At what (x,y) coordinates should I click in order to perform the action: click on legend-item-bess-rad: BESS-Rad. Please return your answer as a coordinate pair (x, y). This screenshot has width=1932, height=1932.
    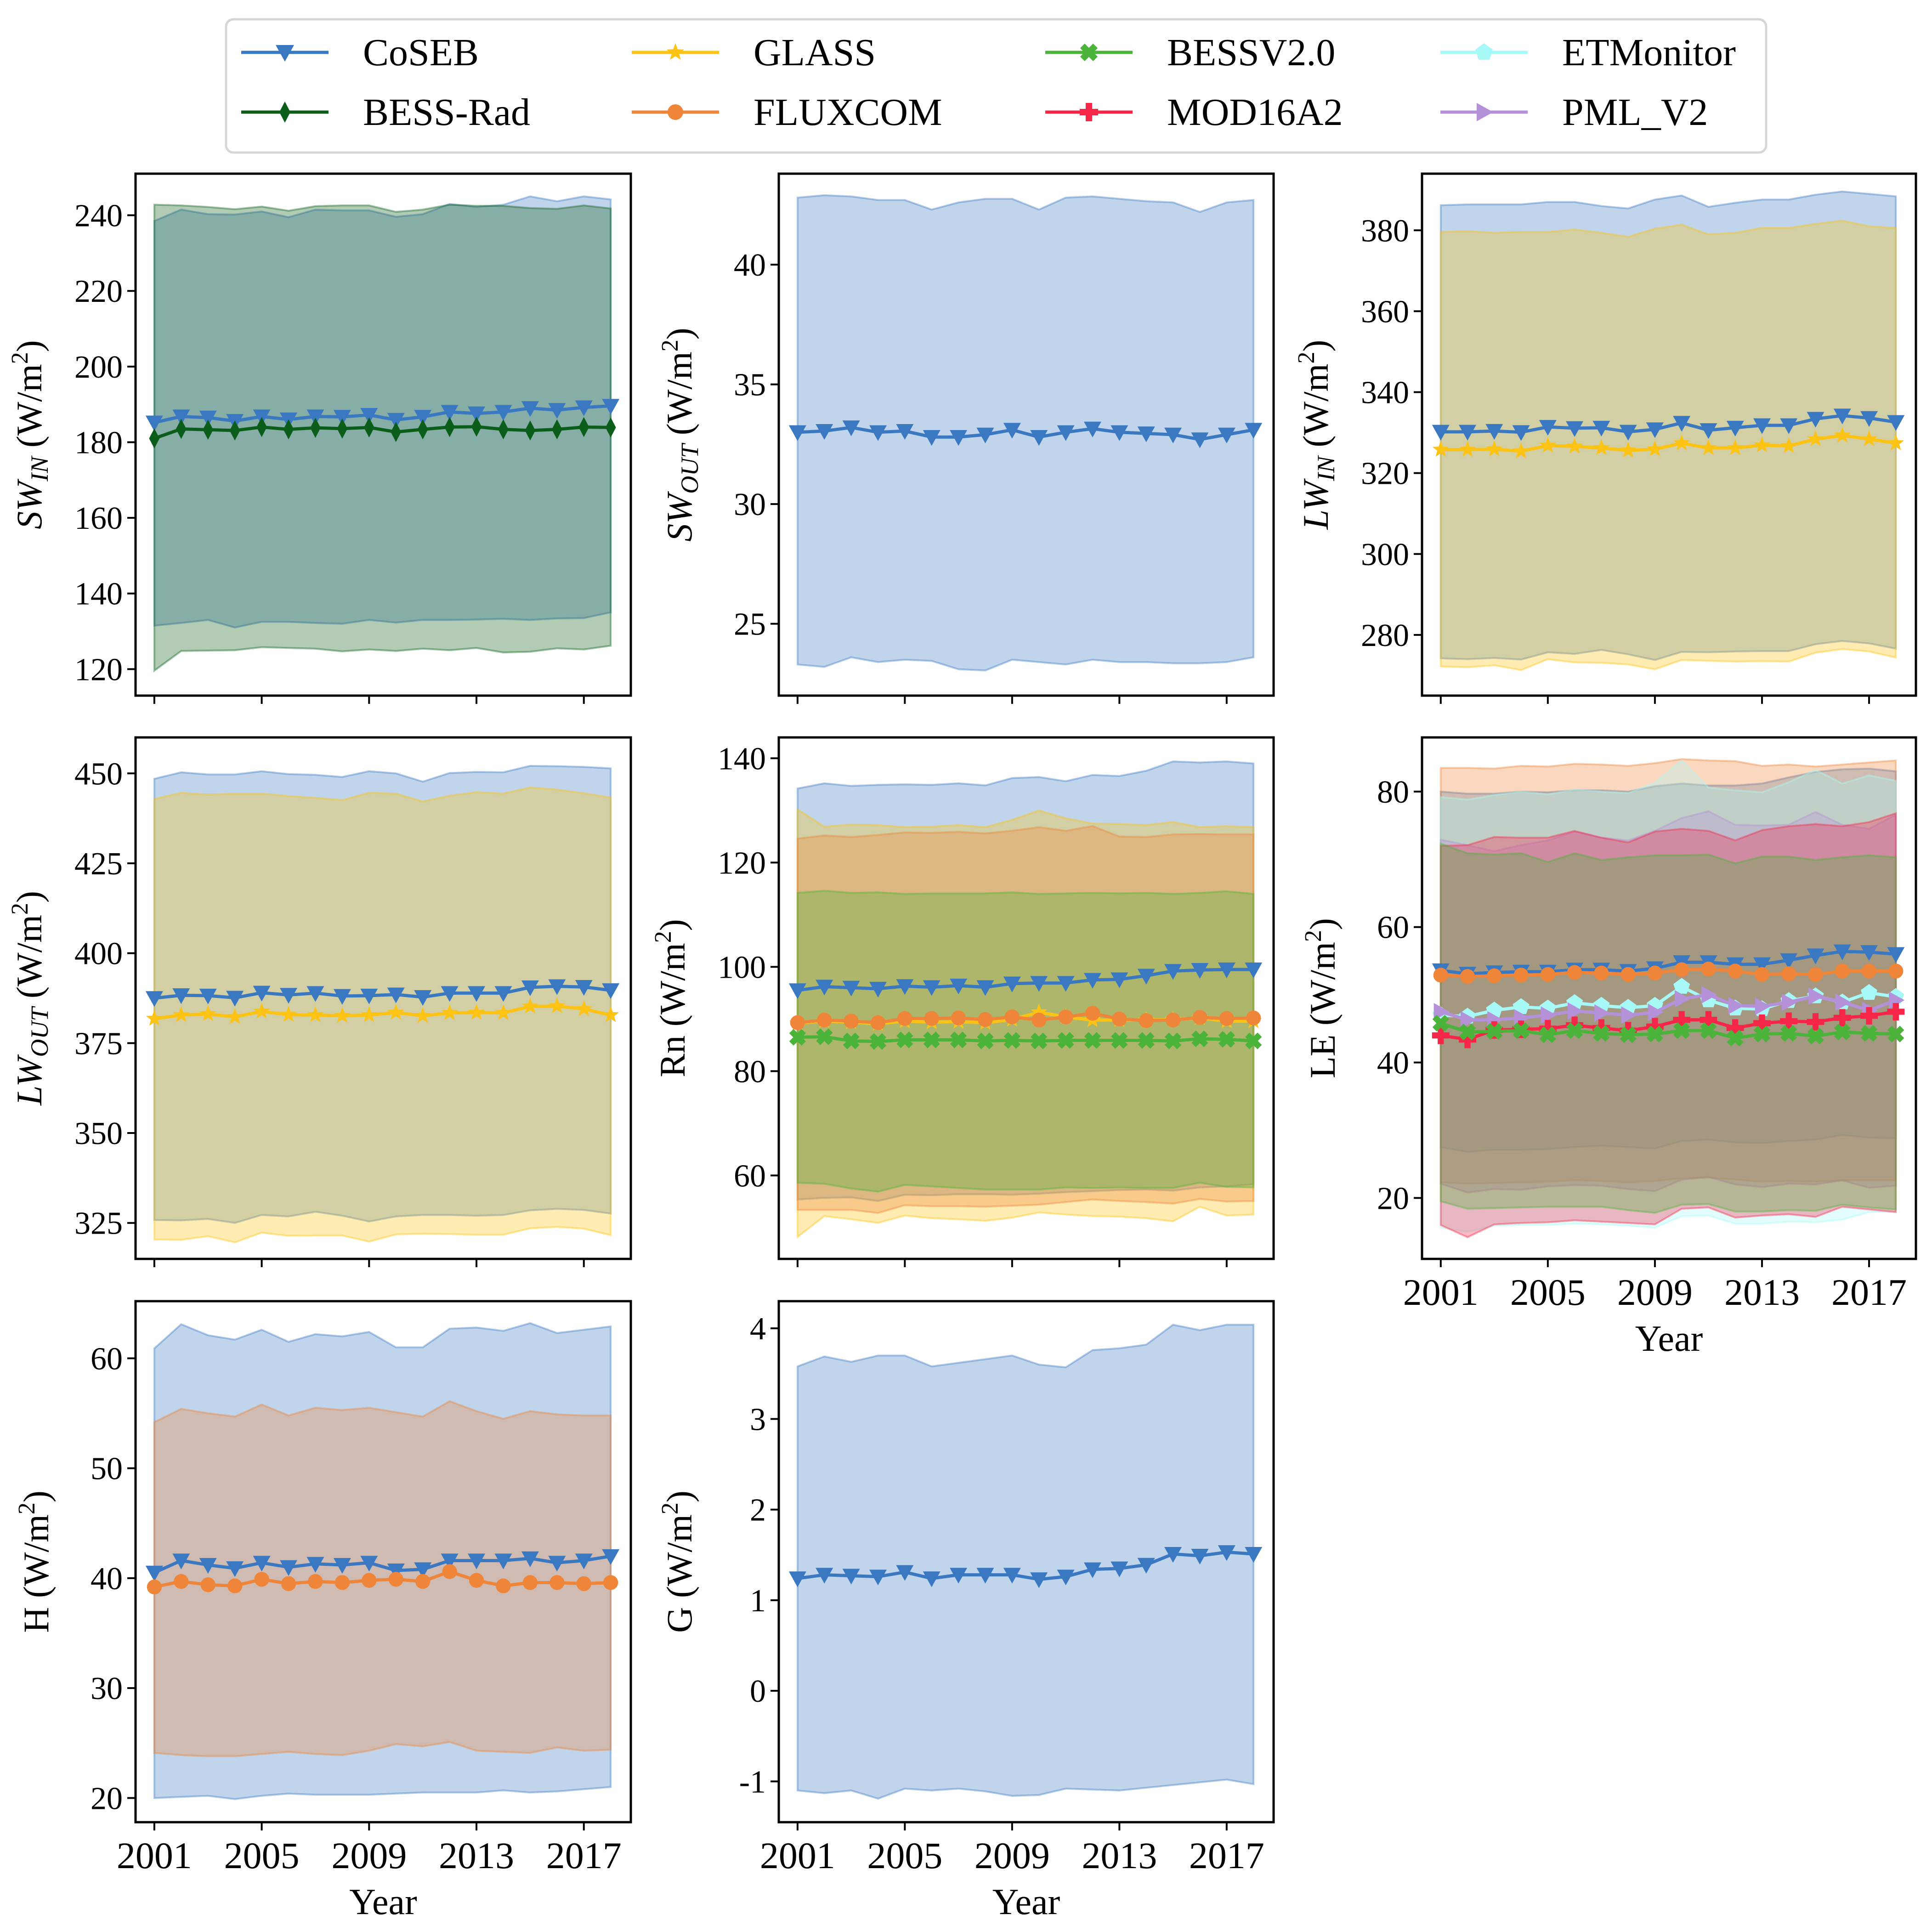
    Looking at the image, I should click on (385, 112).